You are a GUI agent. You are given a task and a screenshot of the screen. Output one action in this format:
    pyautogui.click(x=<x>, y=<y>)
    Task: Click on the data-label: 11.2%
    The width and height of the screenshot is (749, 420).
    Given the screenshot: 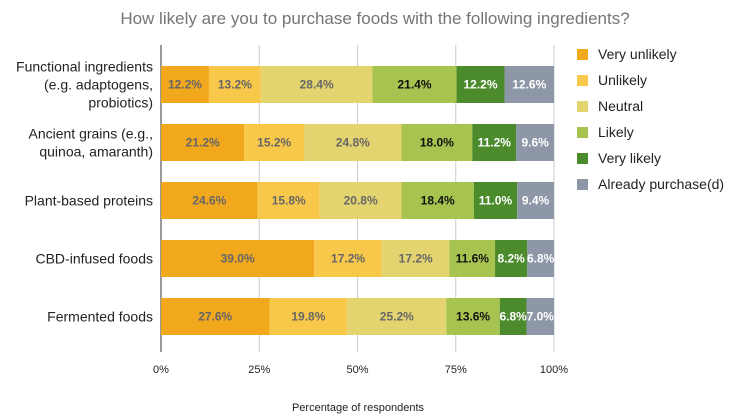 What is the action you would take?
    pyautogui.click(x=495, y=143)
    